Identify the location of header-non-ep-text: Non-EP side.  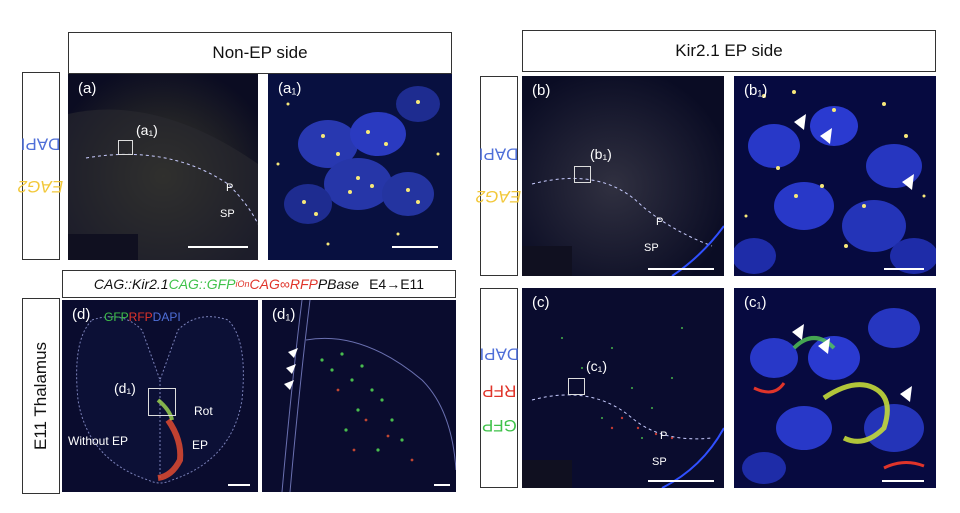
(260, 52).